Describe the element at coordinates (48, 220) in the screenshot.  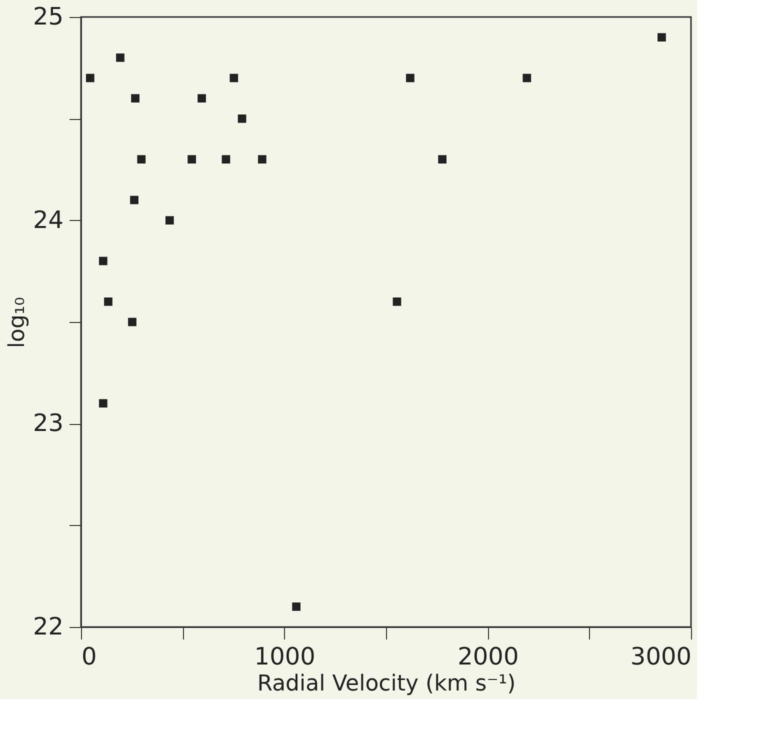
I see `y-tick-label: 24` at that location.